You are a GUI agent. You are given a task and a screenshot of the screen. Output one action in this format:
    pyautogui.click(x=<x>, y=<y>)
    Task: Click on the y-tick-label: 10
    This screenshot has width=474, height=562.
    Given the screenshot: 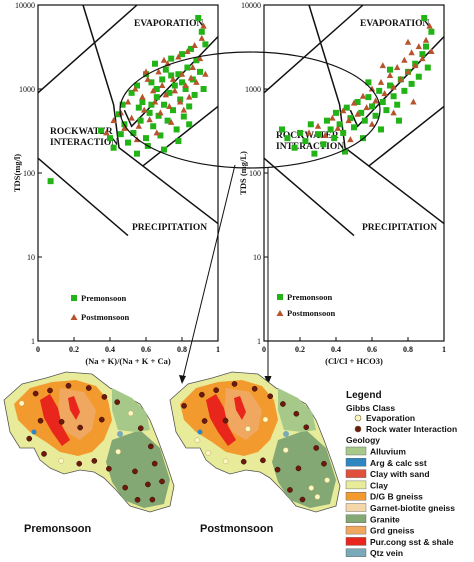 What is the action you would take?
    pyautogui.click(x=257, y=257)
    